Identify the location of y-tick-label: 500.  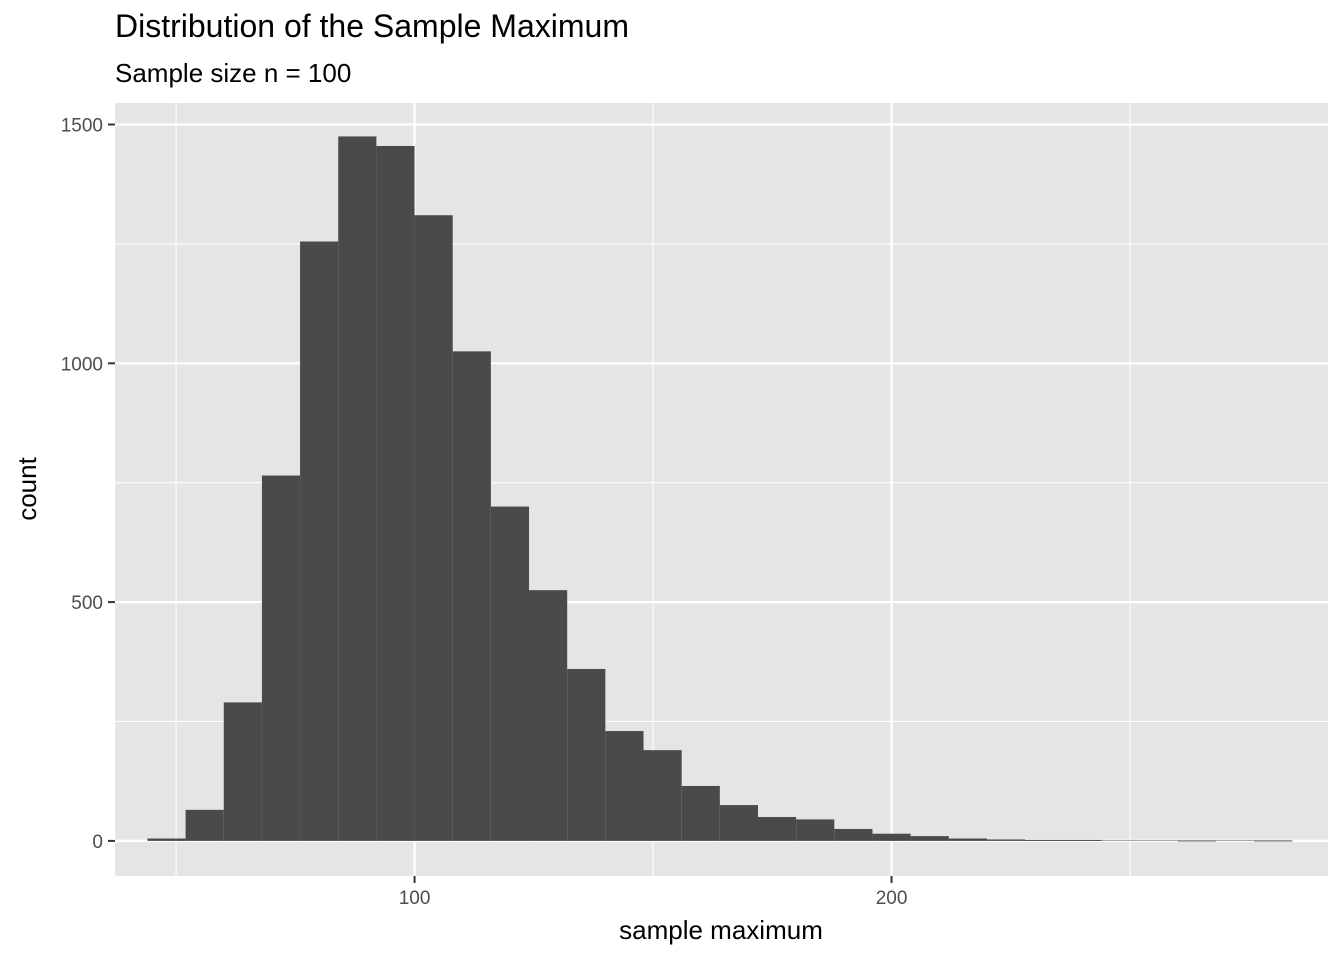
(87, 603).